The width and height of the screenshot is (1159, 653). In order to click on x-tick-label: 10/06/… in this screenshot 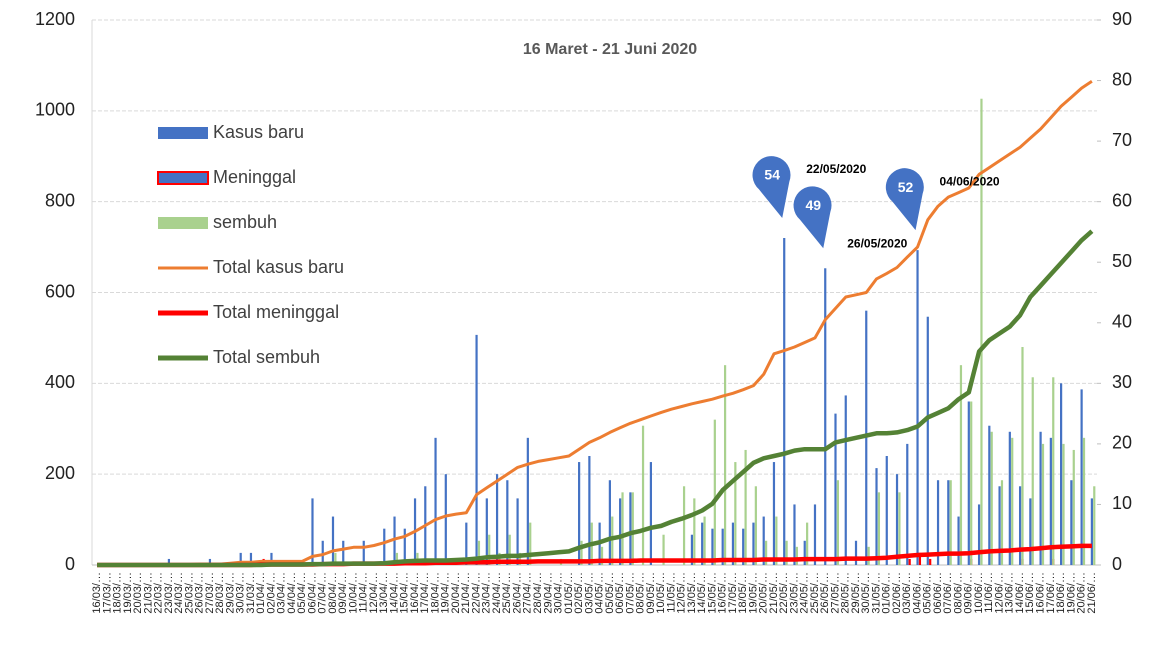, I will do `click(979, 593)`.